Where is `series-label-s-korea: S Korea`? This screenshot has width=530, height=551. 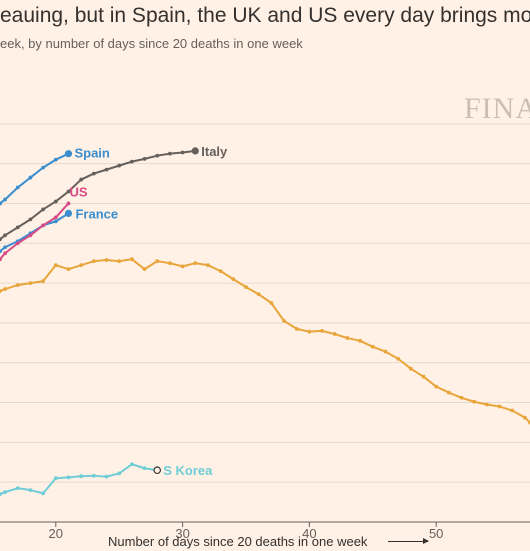 series-label-s-korea: S Korea is located at coordinates (188, 470).